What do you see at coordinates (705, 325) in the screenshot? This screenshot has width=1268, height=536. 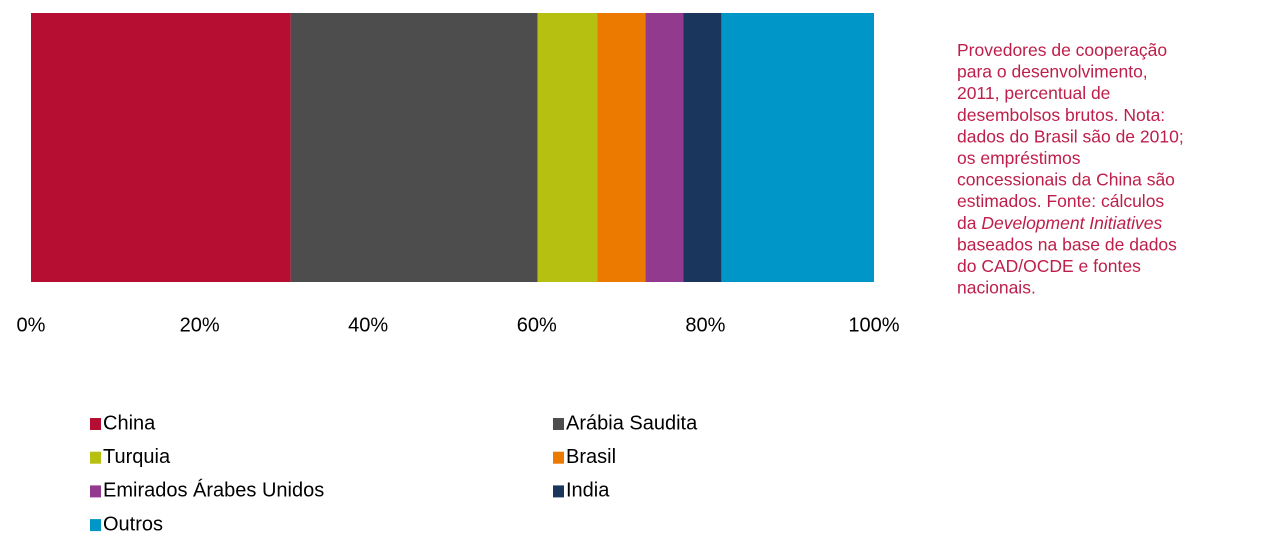 I see `x-tick-label: 80%` at bounding box center [705, 325].